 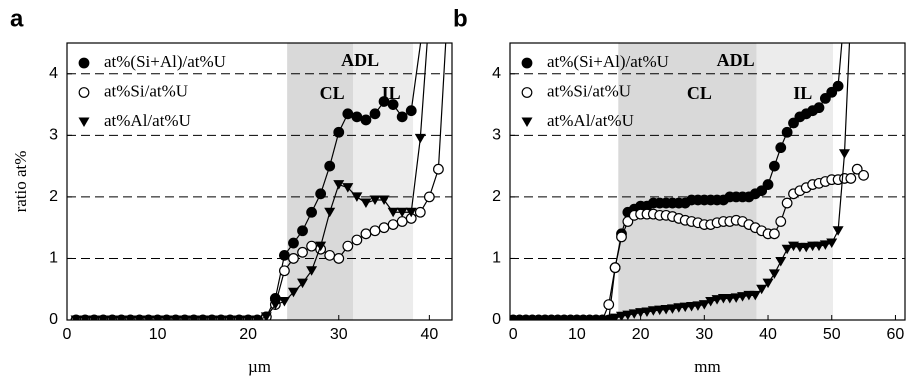 What do you see at coordinates (496, 135) in the screenshot?
I see `y-tick-label: 3` at bounding box center [496, 135].